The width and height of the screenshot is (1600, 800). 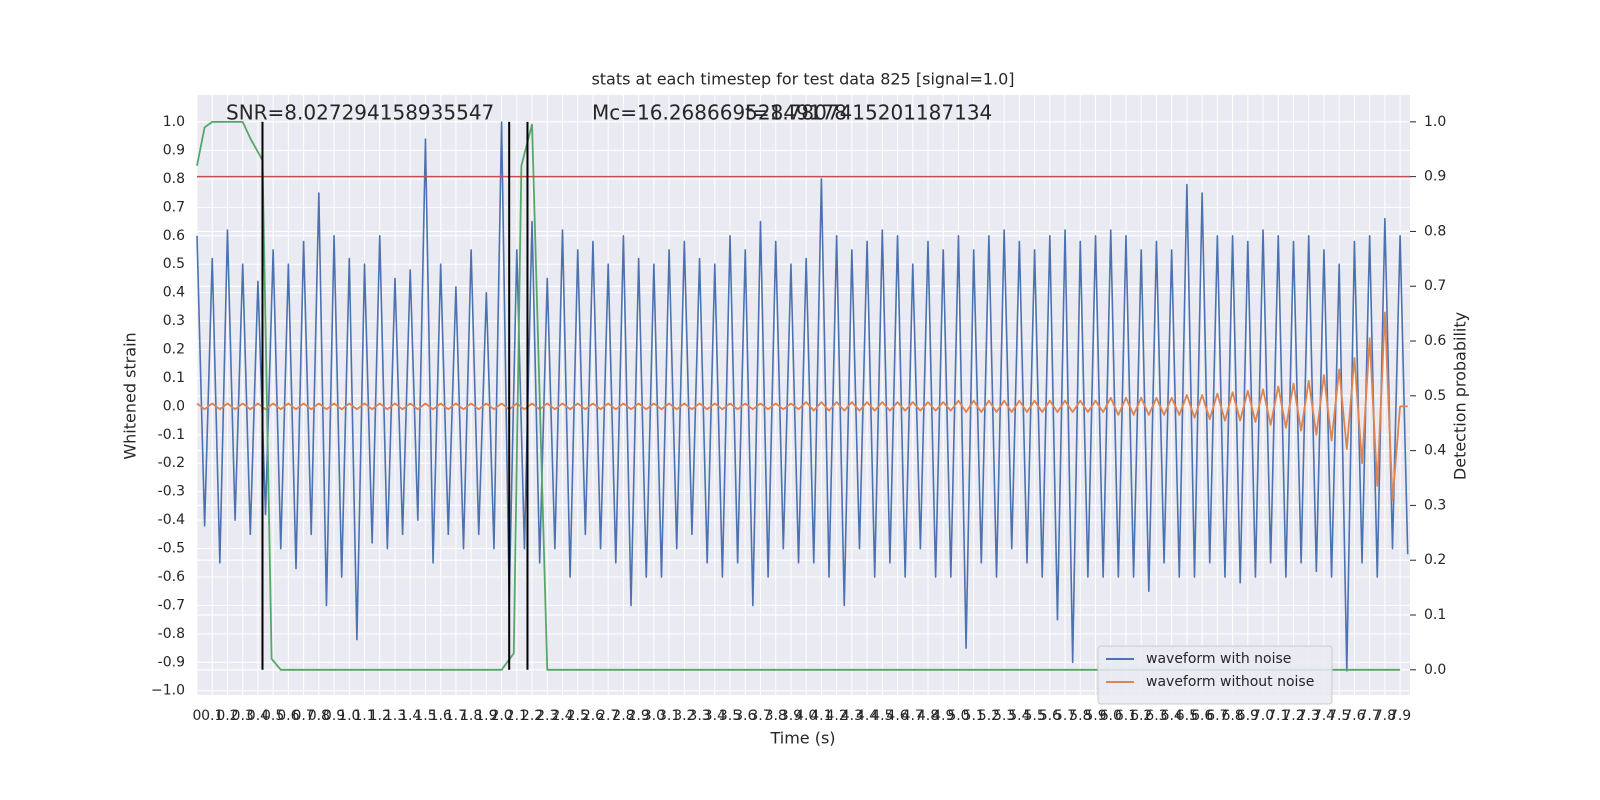 I want to click on y2-tick-label: 0.3, so click(x=1435, y=505).